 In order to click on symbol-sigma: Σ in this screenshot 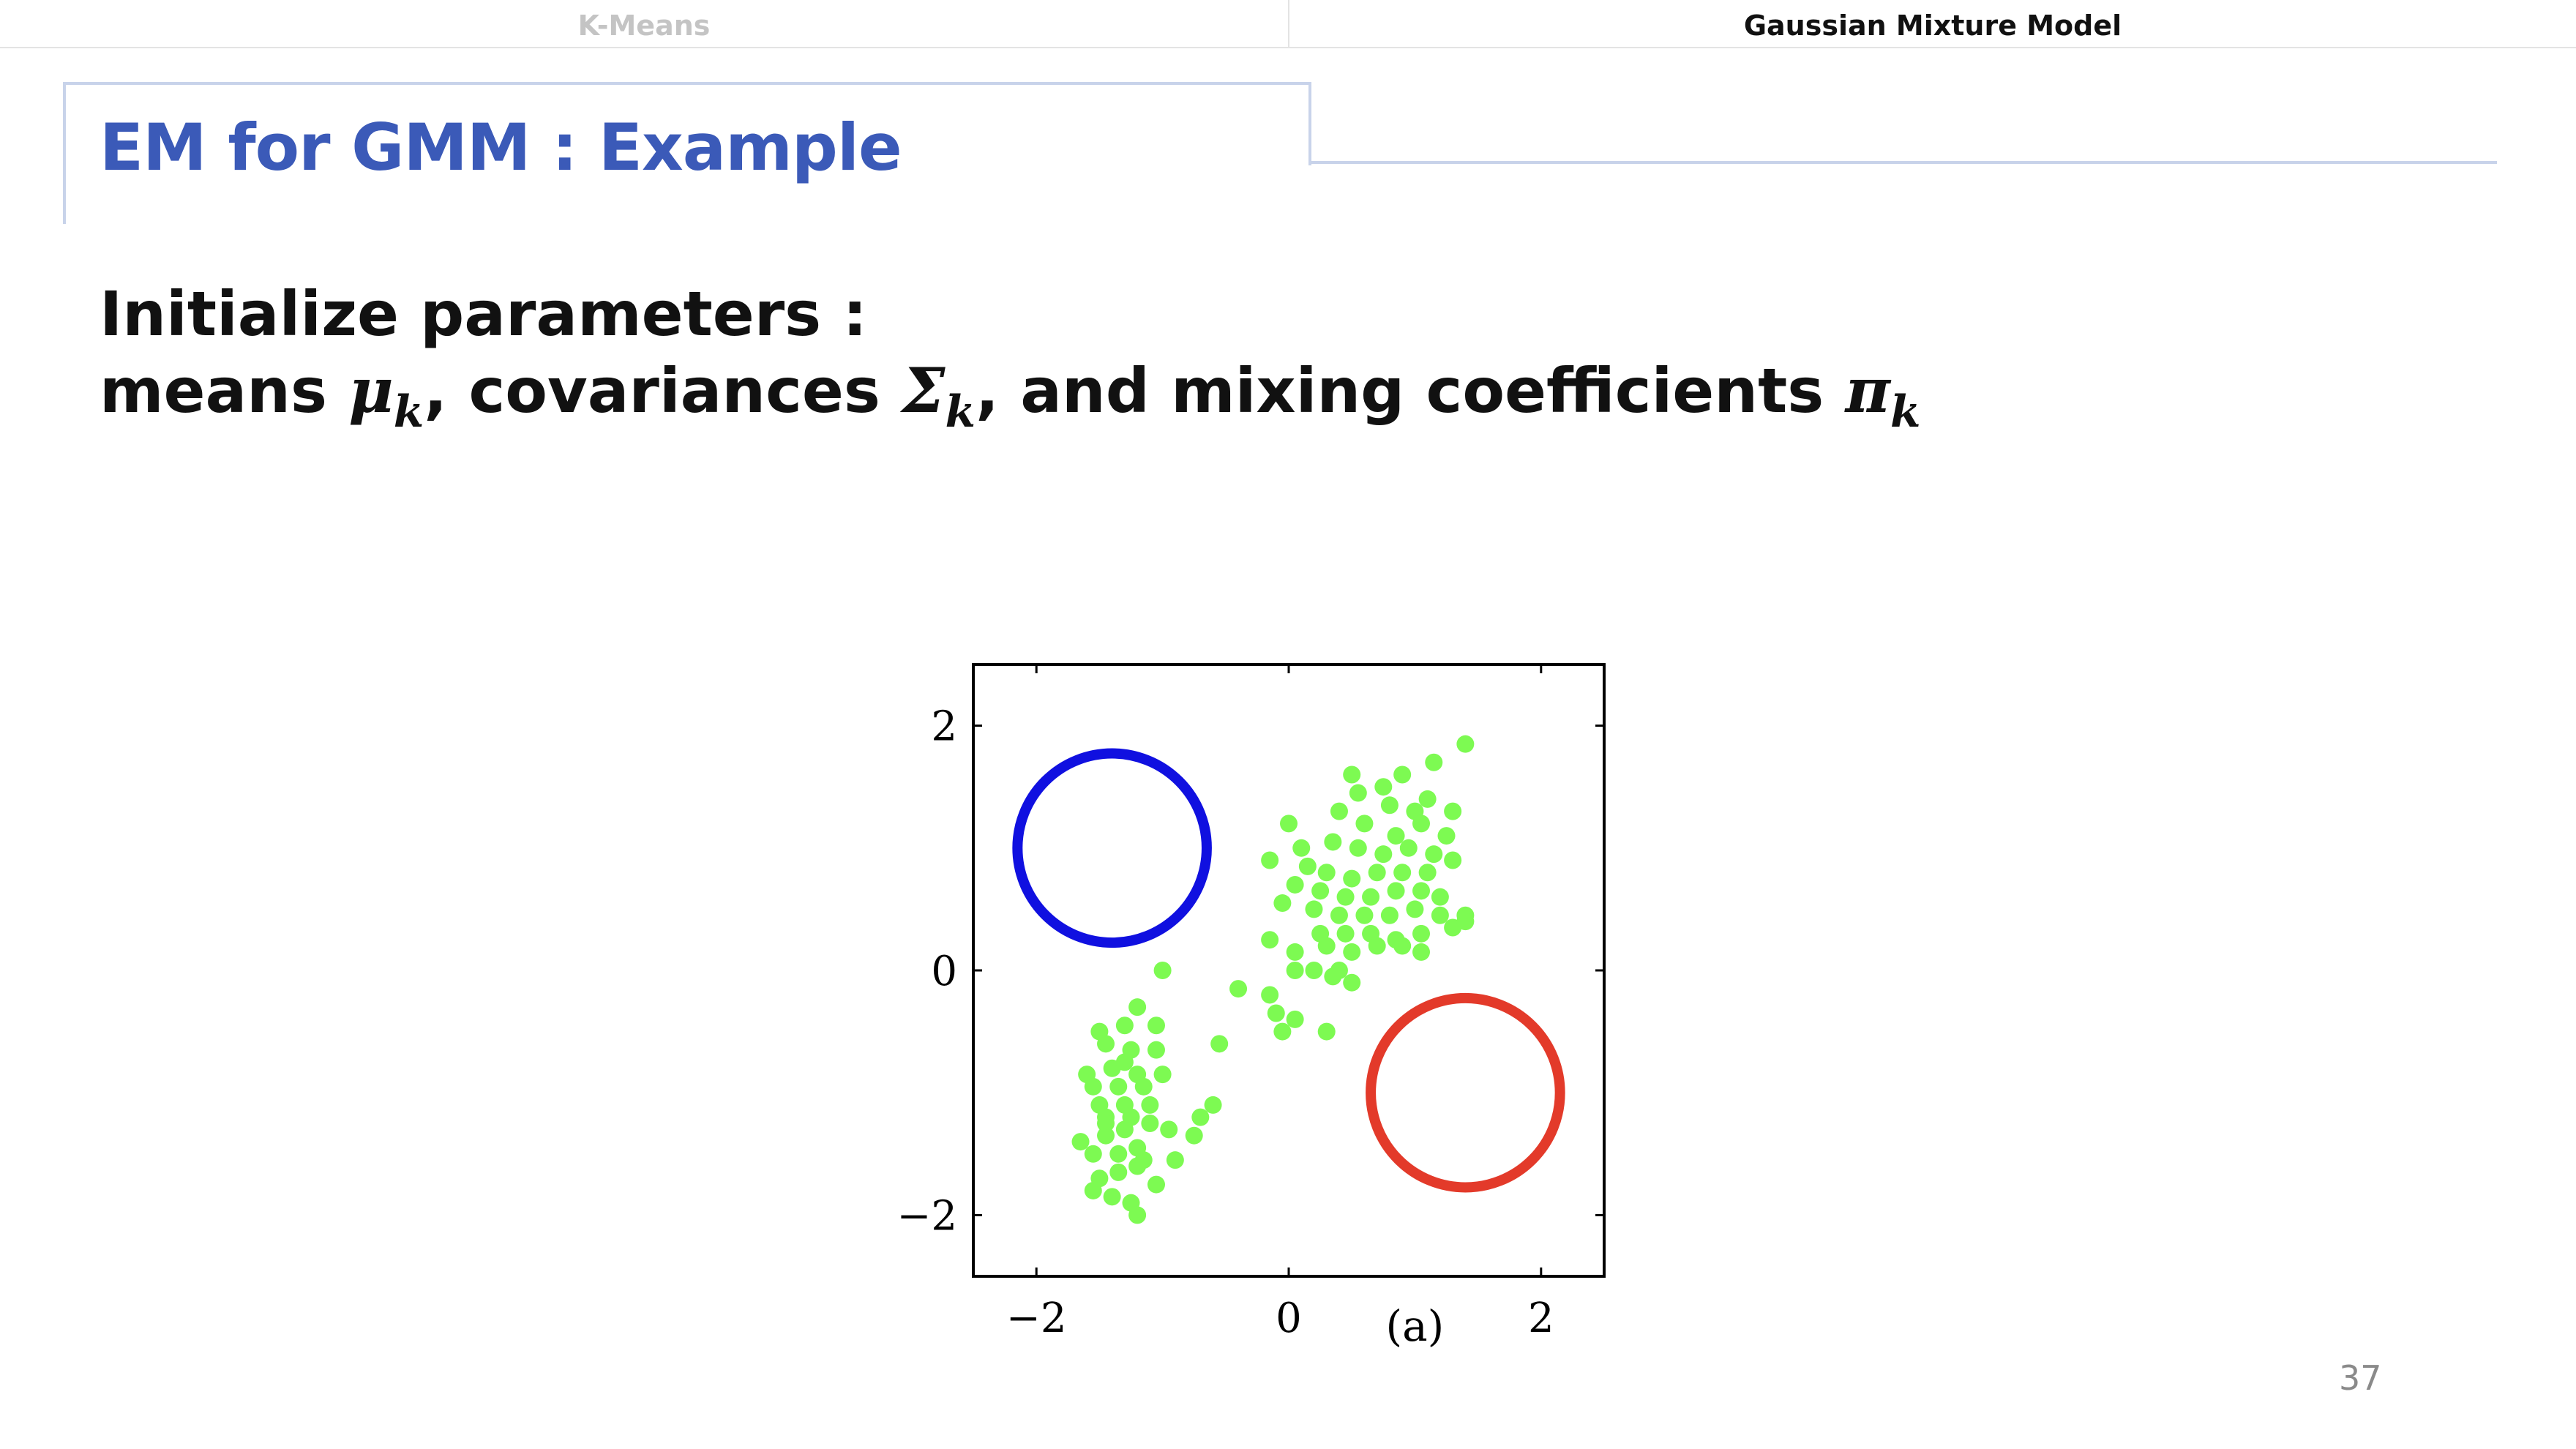, I will do `click(924, 390)`.